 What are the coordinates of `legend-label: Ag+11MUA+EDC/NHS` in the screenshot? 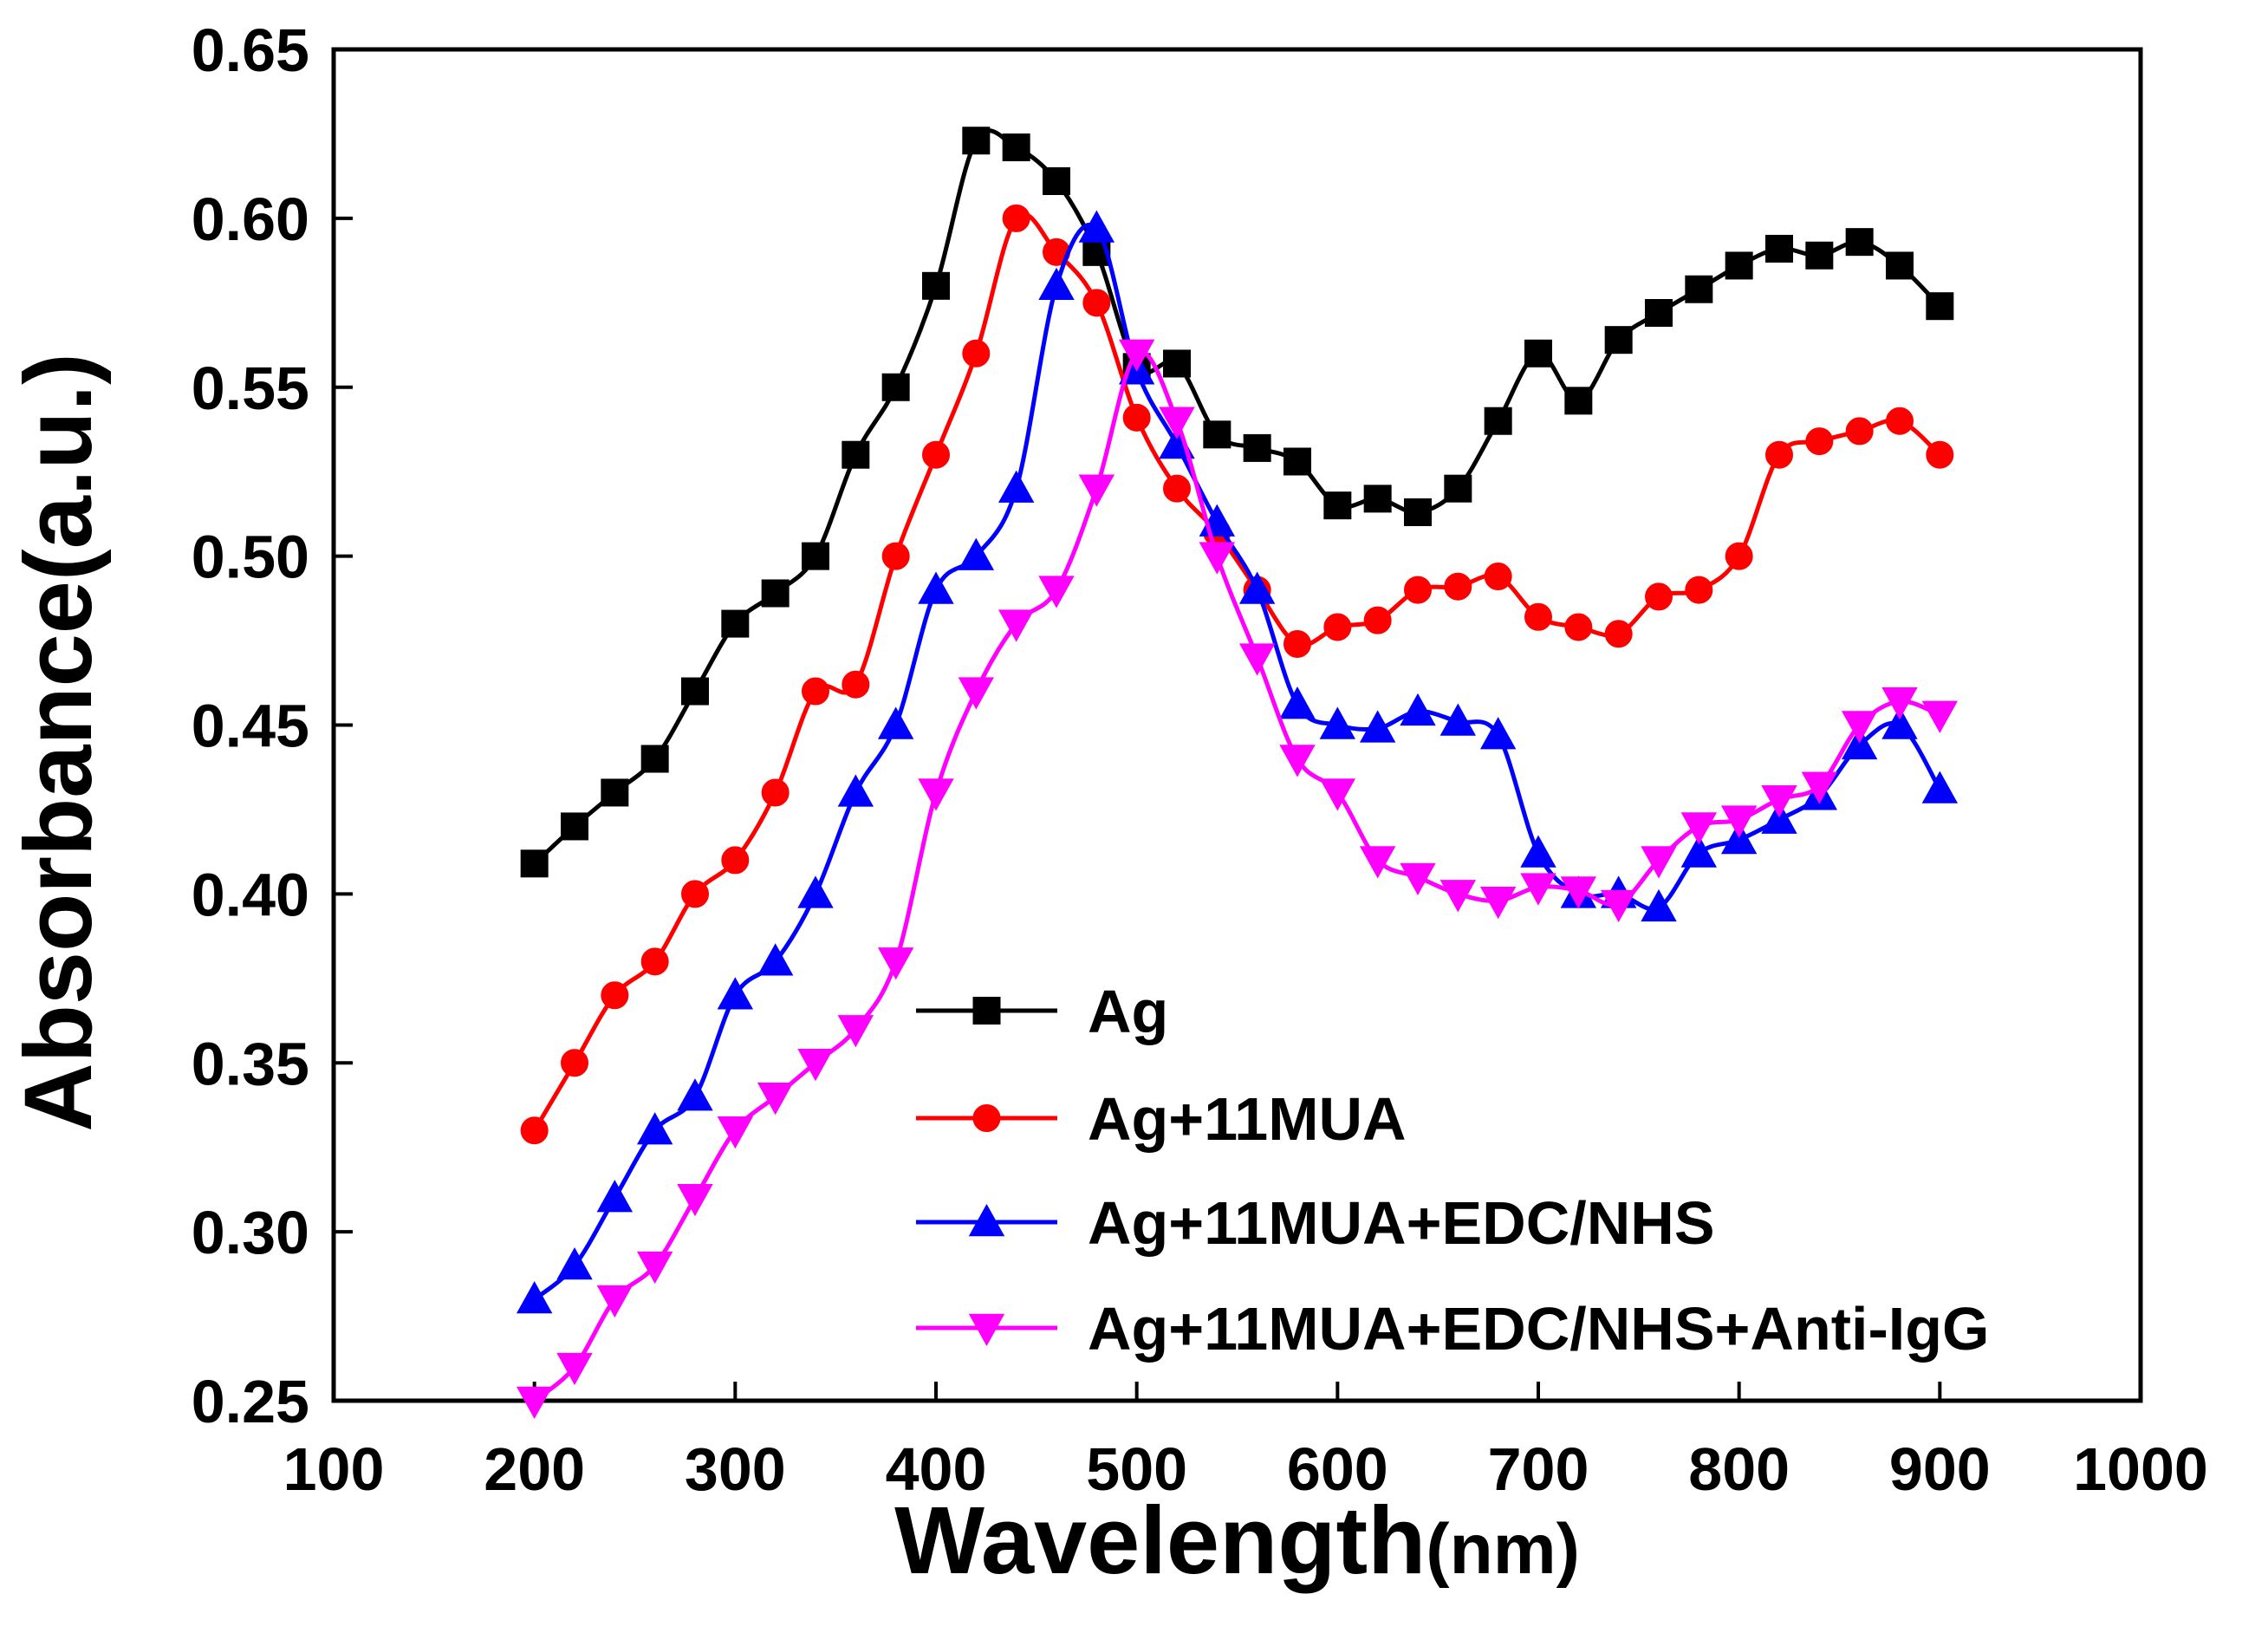 It's located at (1401, 1223).